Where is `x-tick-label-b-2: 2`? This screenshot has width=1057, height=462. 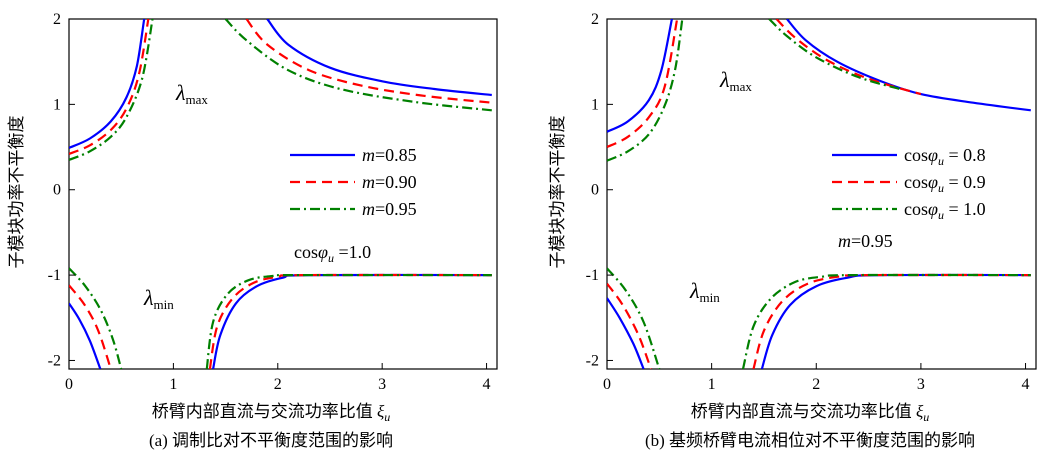 x-tick-label-b-2: 2 is located at coordinates (816, 384).